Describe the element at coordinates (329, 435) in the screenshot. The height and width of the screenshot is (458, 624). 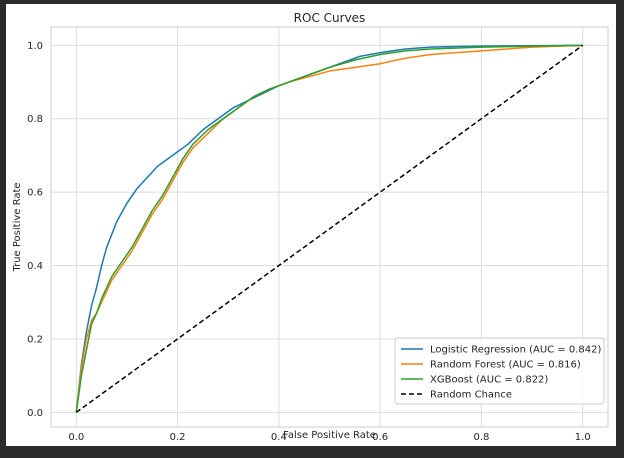
I see `x-axis-label: False Positive Rate` at that location.